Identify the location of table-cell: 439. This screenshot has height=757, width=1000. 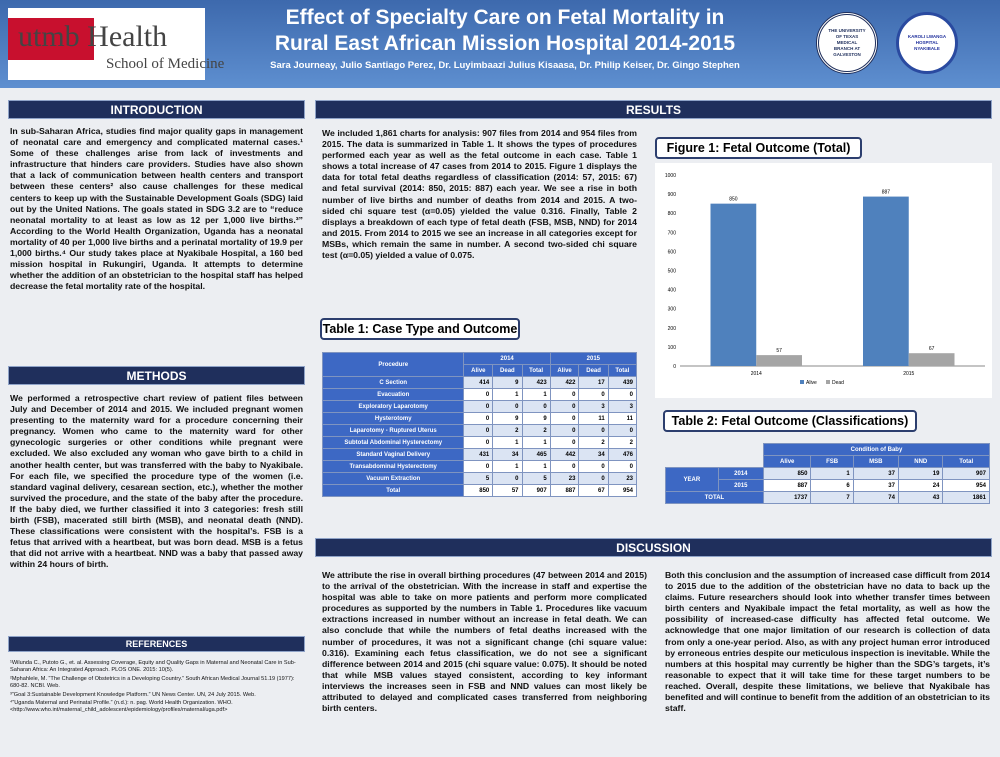
(622, 382).